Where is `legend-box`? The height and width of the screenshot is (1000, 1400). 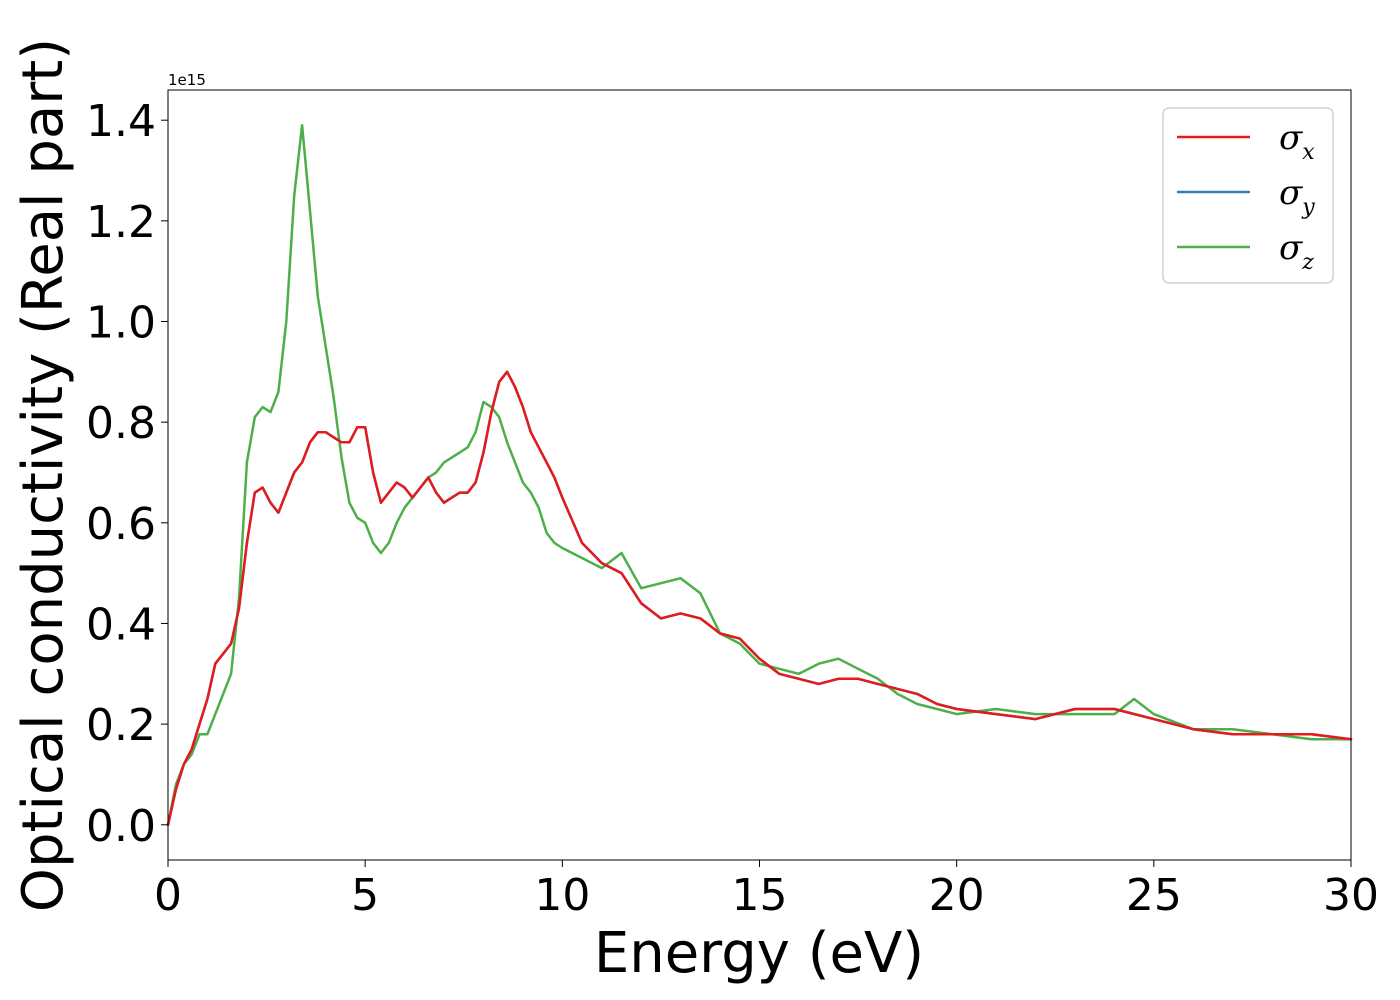 legend-box is located at coordinates (1248, 195).